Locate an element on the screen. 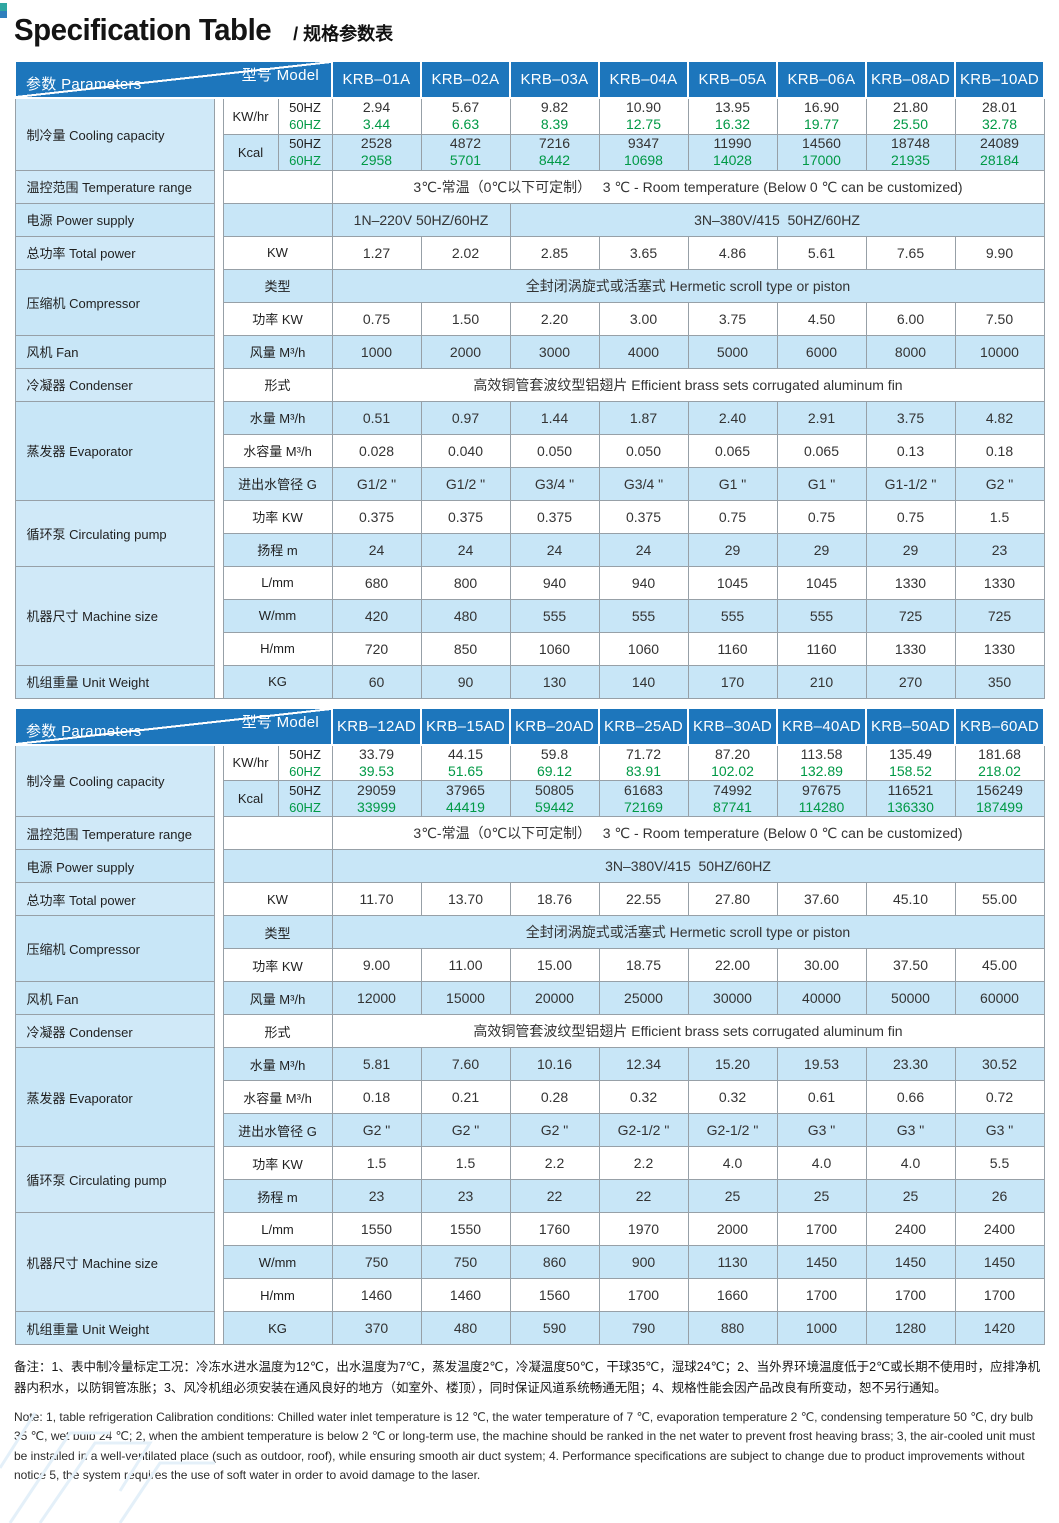  unit-label: 形式 is located at coordinates (277, 1031).